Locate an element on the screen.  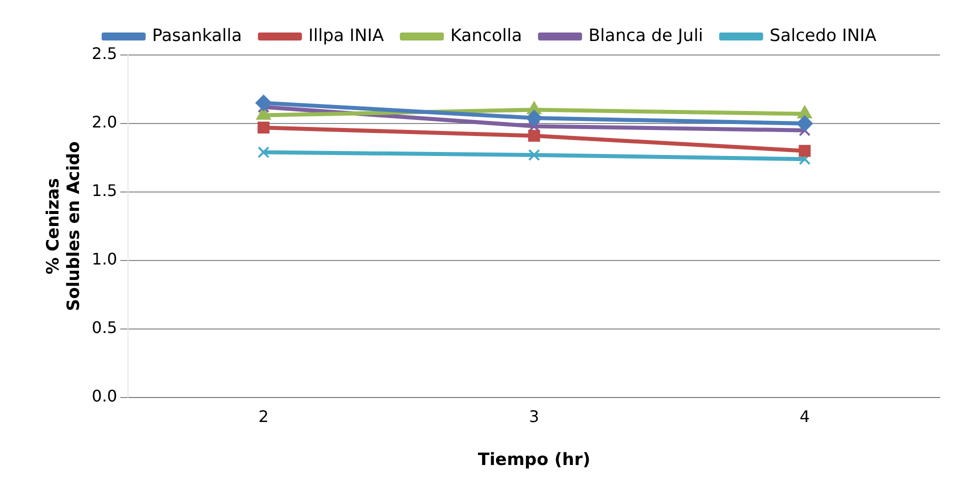
y-axis-title: % Cenizas Solubles en Acido is located at coordinates (64, 226).